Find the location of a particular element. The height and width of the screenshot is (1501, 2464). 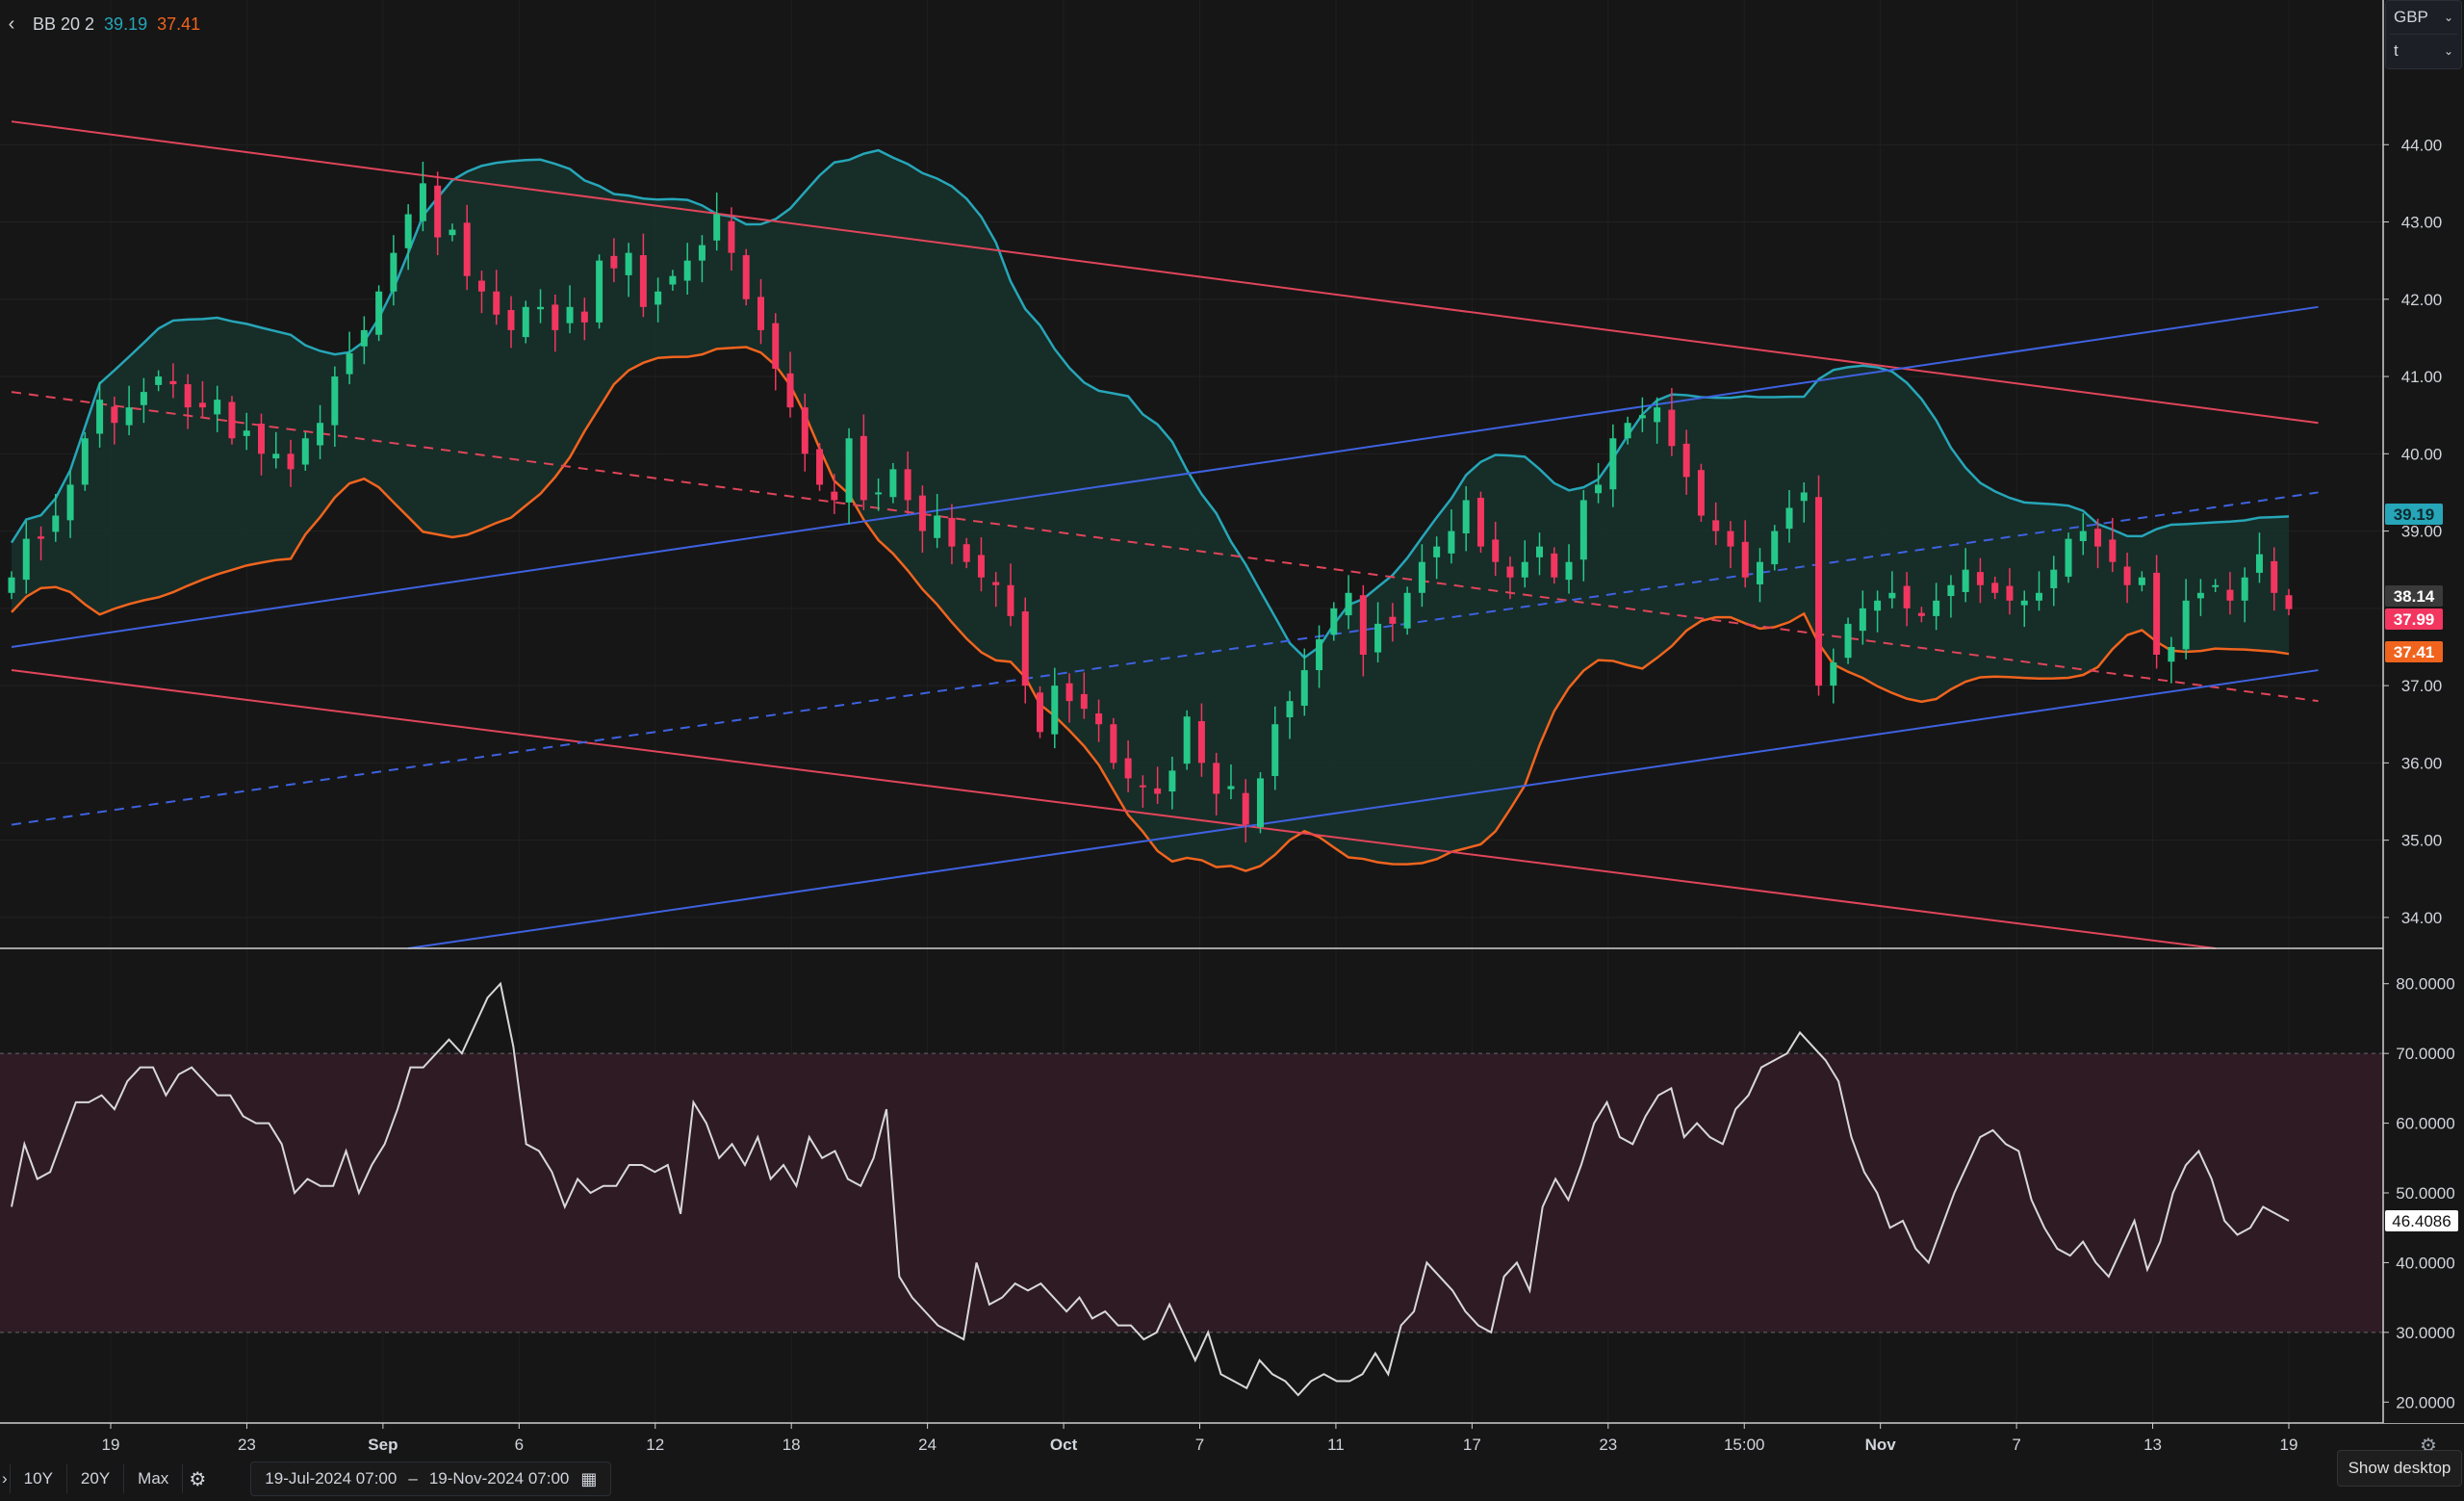

price-label-text-last-close: 38.14 is located at coordinates (2414, 597).